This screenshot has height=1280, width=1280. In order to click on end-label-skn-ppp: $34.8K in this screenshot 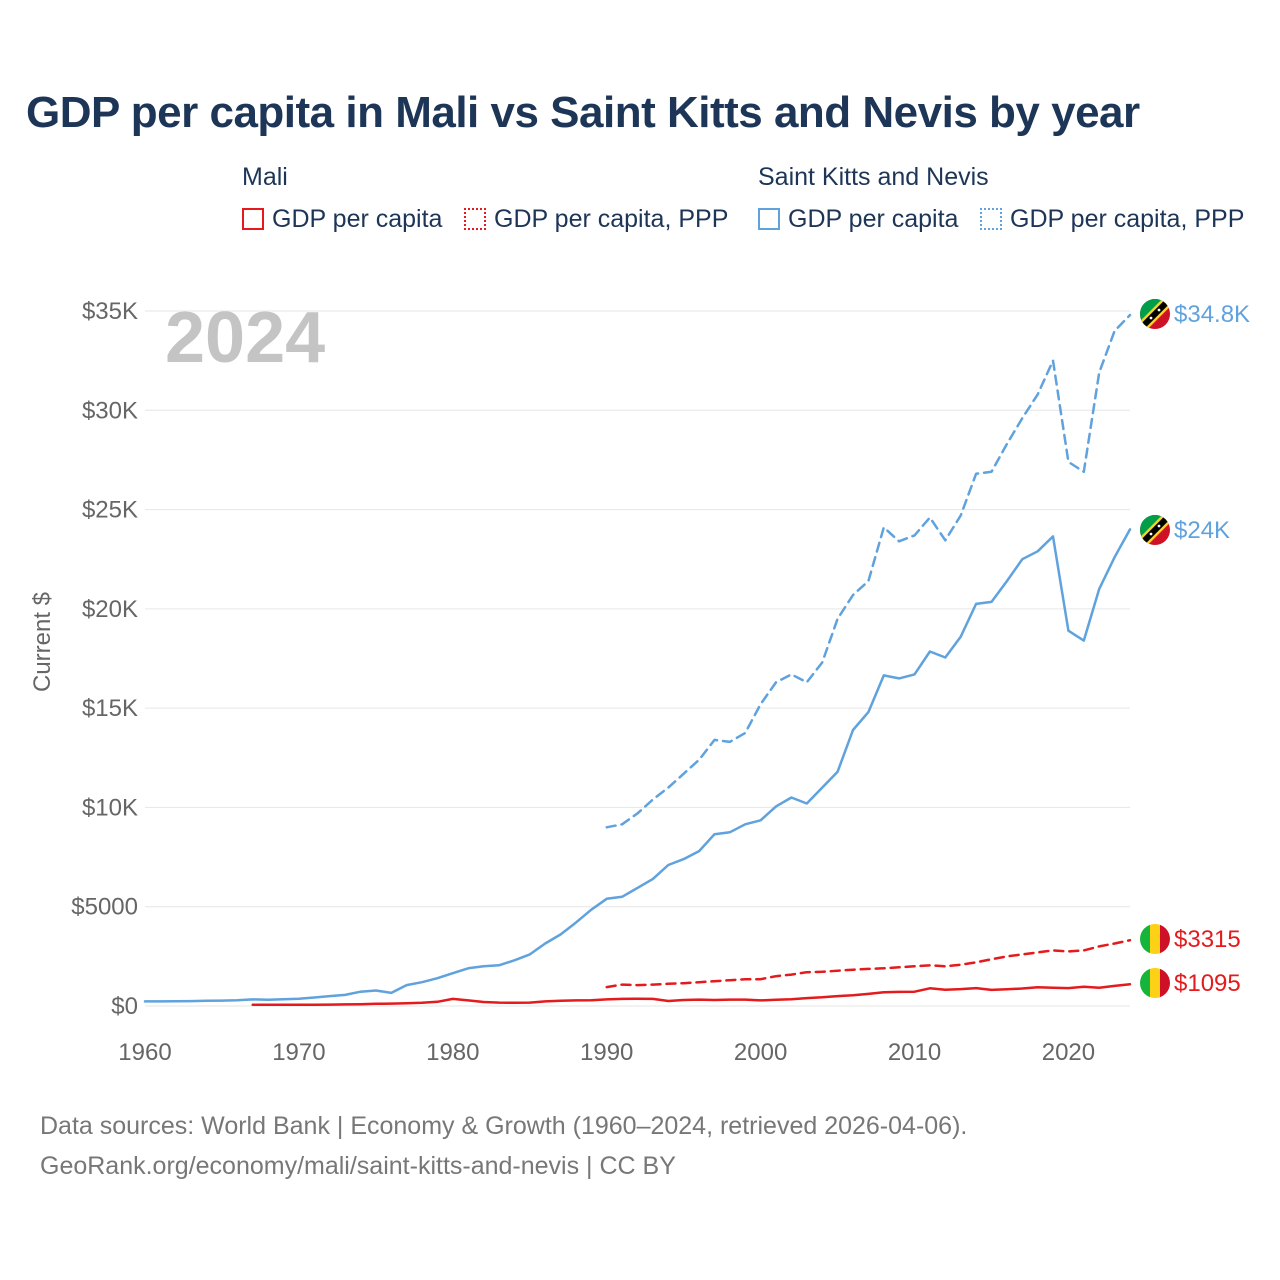, I will do `click(1212, 314)`.